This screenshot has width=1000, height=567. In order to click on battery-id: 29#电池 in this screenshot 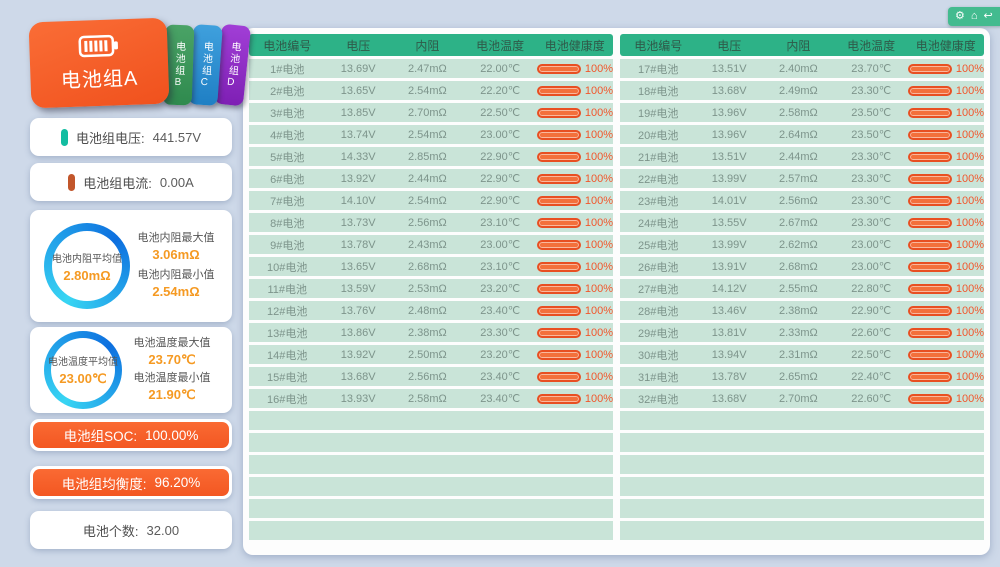, I will do `click(658, 333)`.